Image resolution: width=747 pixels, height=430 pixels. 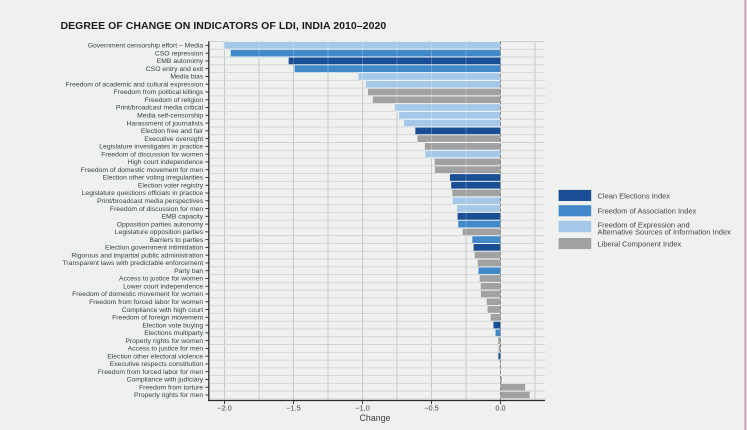 What do you see at coordinates (177, 240) in the screenshot?
I see `svg-text: Barriers to parties` at bounding box center [177, 240].